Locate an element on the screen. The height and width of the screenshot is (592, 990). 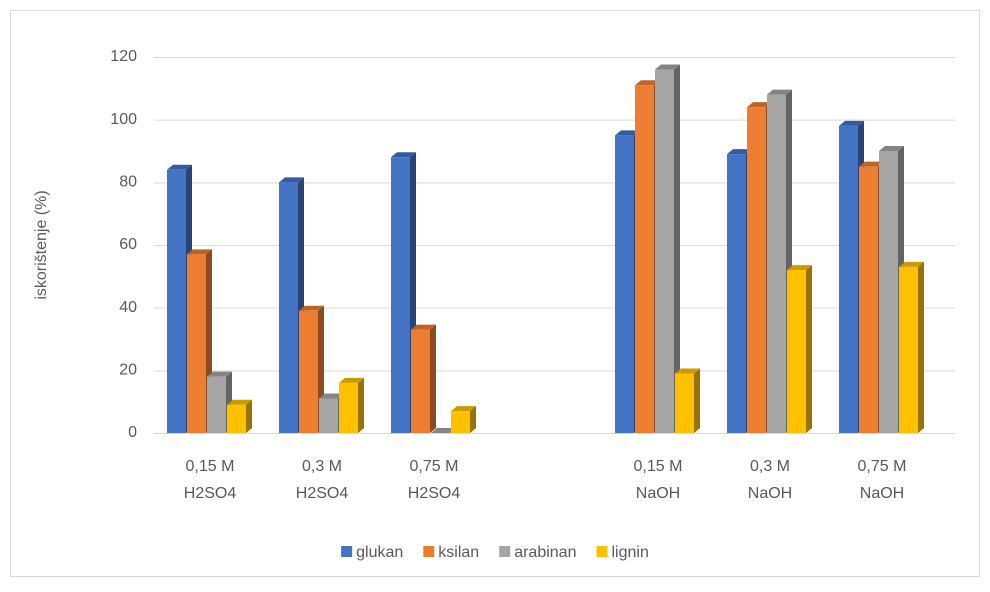
y-tick-label: 20 is located at coordinates (128, 370).